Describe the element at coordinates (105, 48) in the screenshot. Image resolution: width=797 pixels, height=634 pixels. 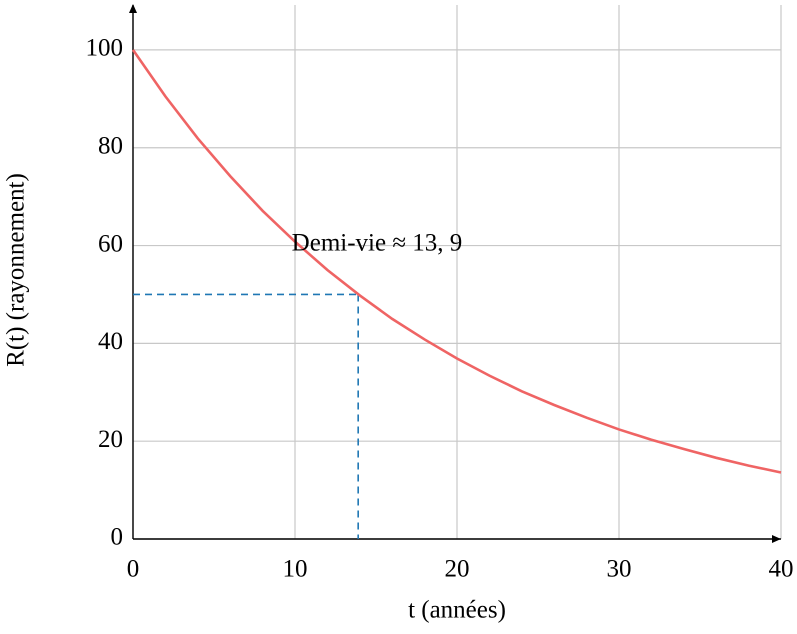
I see `y-tick-label: 100` at that location.